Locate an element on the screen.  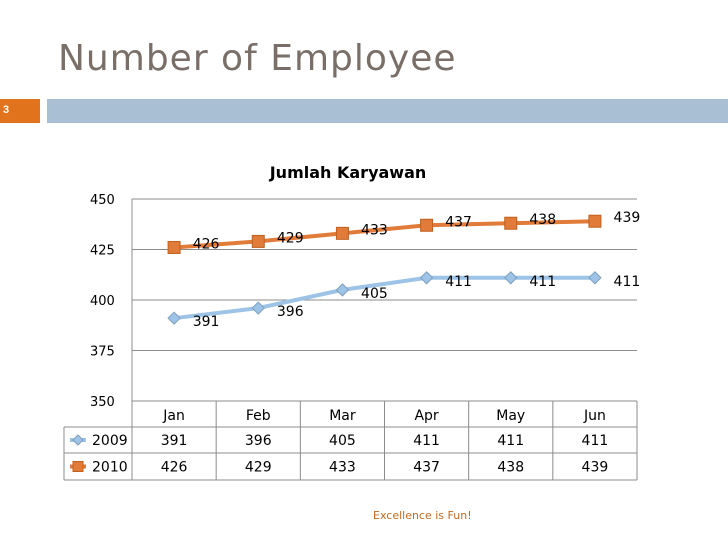
table-cell: 438 is located at coordinates (510, 468).